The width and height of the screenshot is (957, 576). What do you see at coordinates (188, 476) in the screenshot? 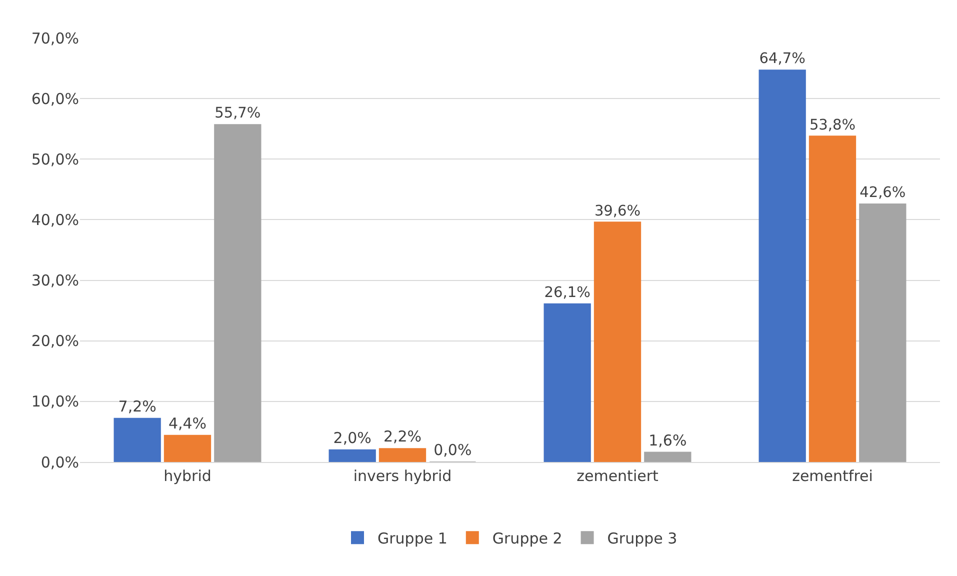
I see `x-tick-label: hybrid` at bounding box center [188, 476].